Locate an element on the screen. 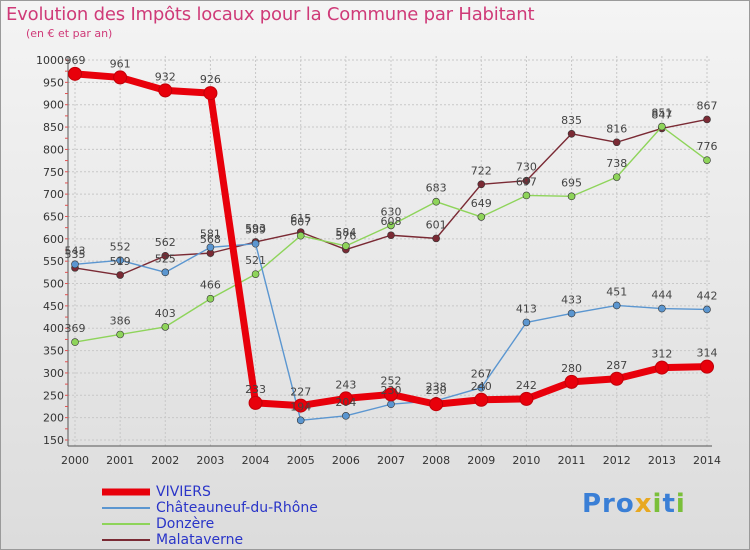 The image size is (750, 550). y-tick-label: 1000 is located at coordinates (50, 60).